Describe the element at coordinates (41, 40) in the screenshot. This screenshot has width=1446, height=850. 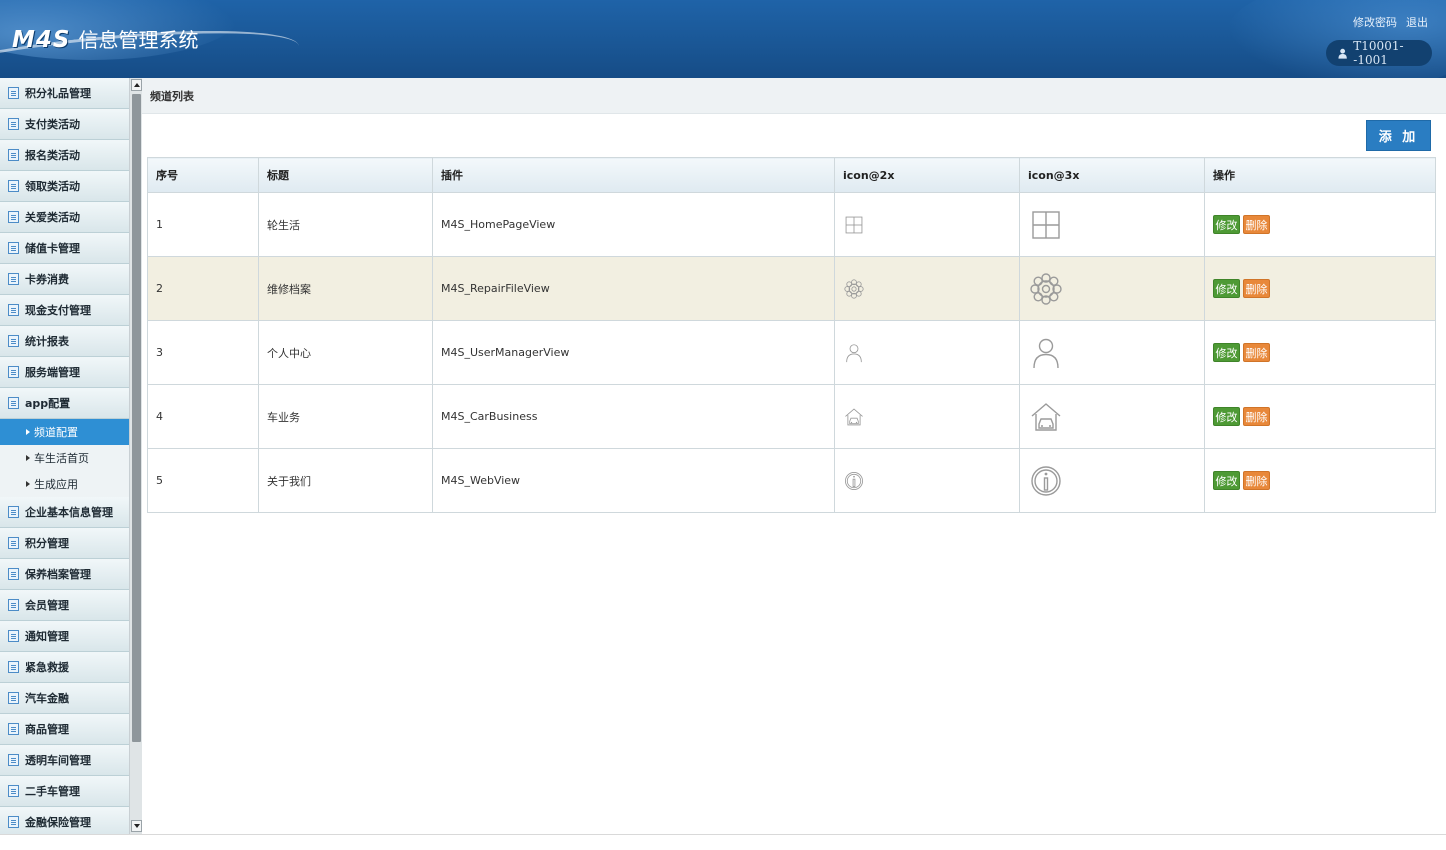
I see `logo-brand: M4S` at that location.